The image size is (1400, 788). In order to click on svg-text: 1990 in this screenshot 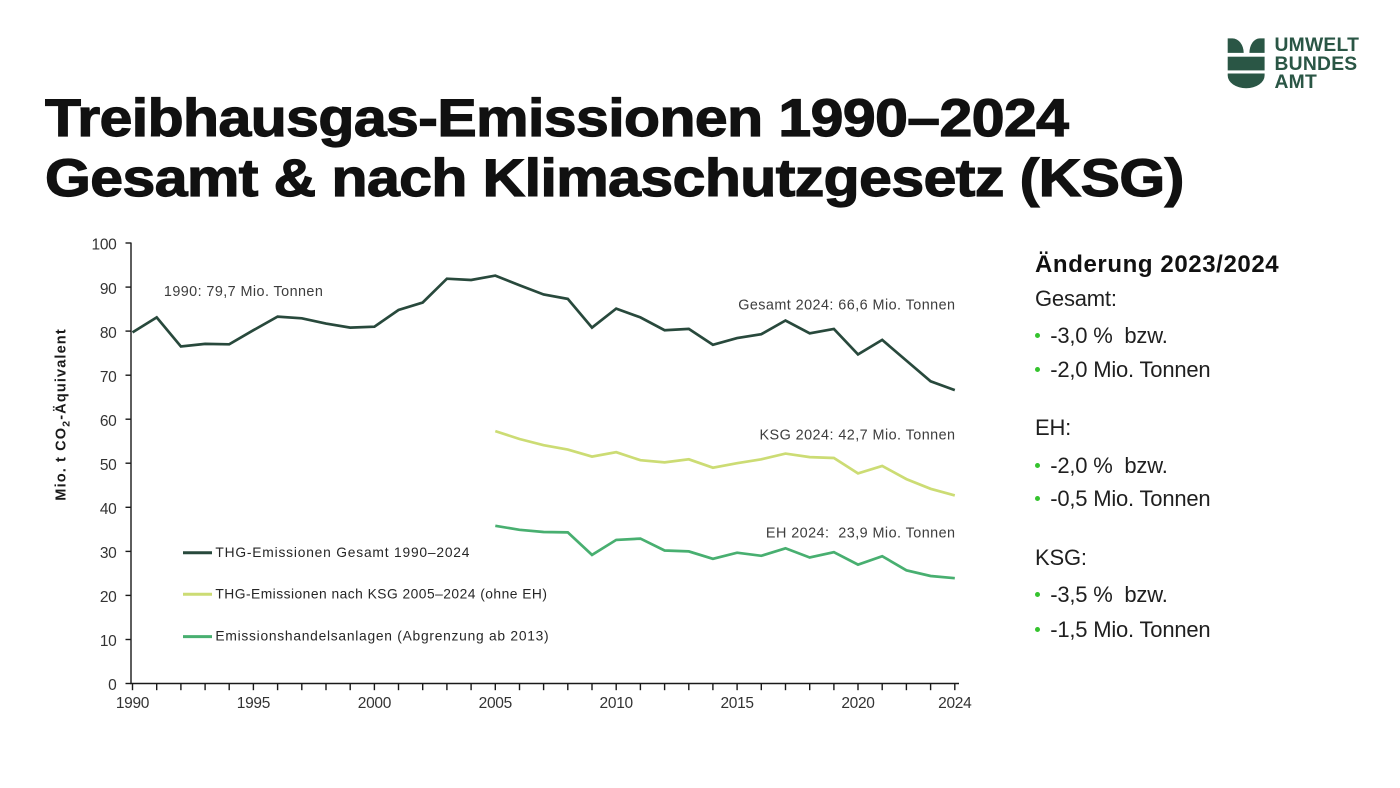, I will do `click(133, 703)`.